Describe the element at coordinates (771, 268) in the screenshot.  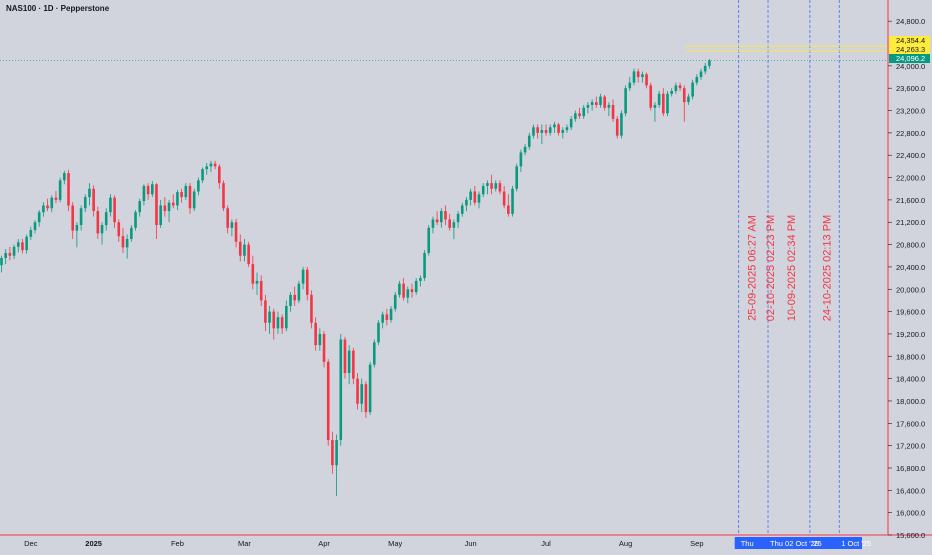
I see `annotation-text: 02-10-2025 02:23 PM` at that location.